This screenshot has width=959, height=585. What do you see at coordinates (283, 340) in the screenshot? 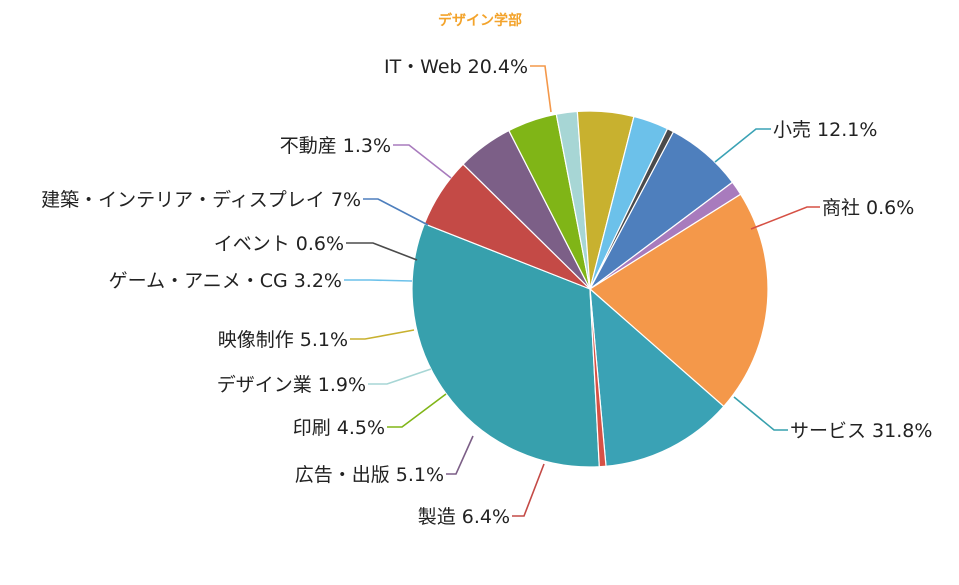
I see `slice-label: 映像制作 5.1%` at bounding box center [283, 340].